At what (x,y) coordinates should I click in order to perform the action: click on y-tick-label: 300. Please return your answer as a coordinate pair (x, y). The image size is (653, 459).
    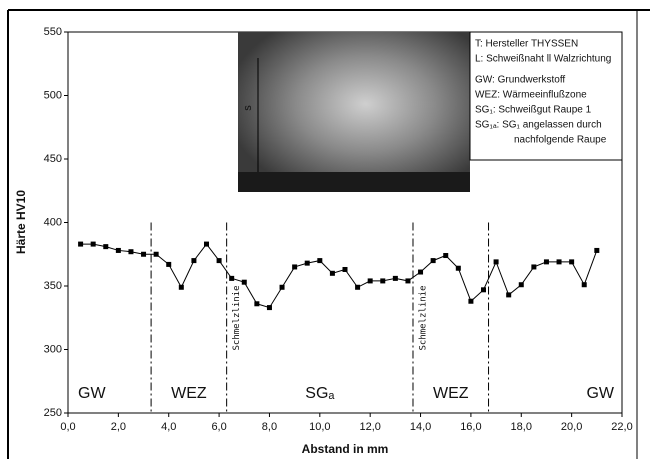
    Looking at the image, I should click on (53, 349).